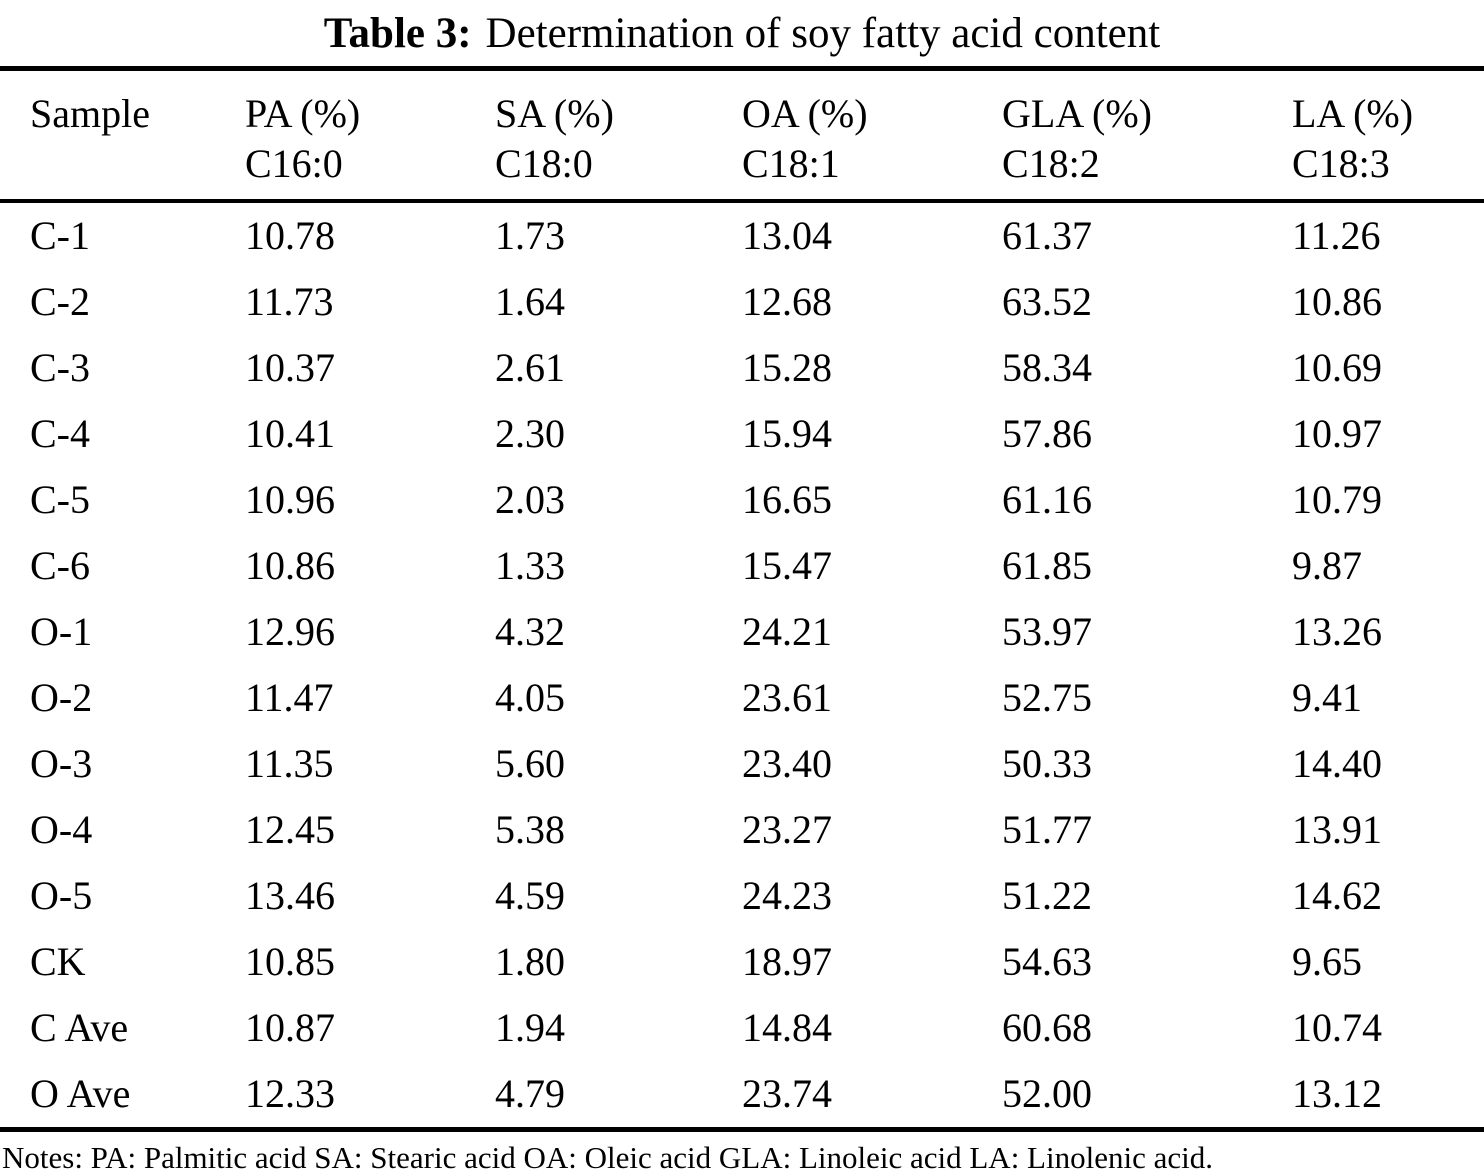  What do you see at coordinates (787, 631) in the screenshot?
I see `value-cell: 24.21` at bounding box center [787, 631].